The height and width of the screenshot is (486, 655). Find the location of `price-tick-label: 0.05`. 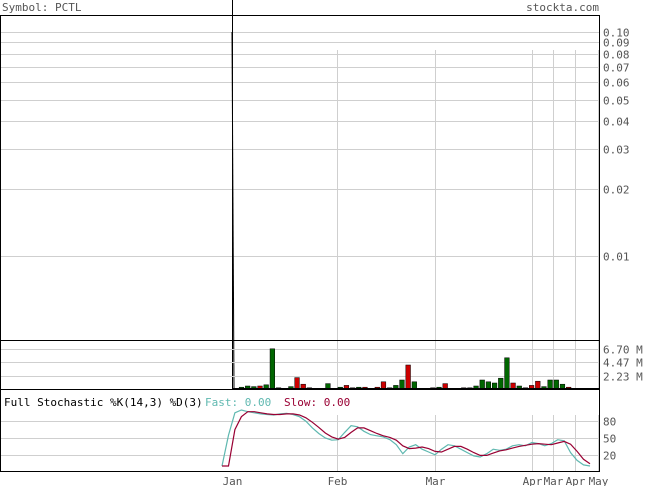

price-tick-label: 0.05 is located at coordinates (616, 101).